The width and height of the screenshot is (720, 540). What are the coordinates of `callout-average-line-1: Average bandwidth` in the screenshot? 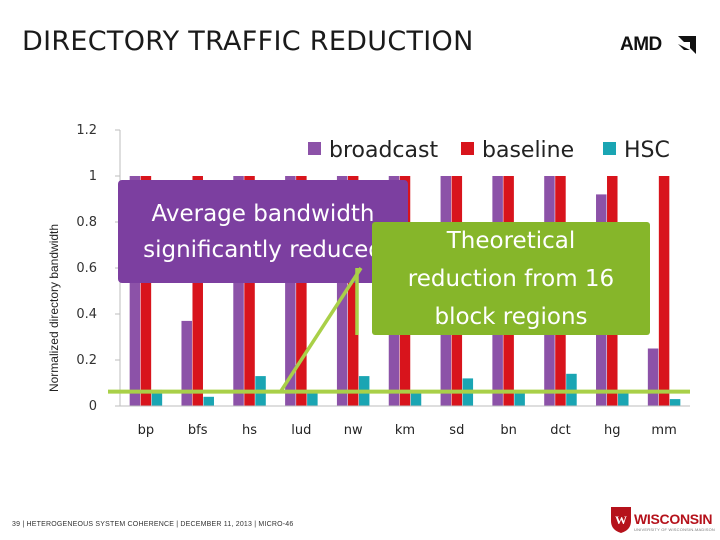 It's located at (263, 214).